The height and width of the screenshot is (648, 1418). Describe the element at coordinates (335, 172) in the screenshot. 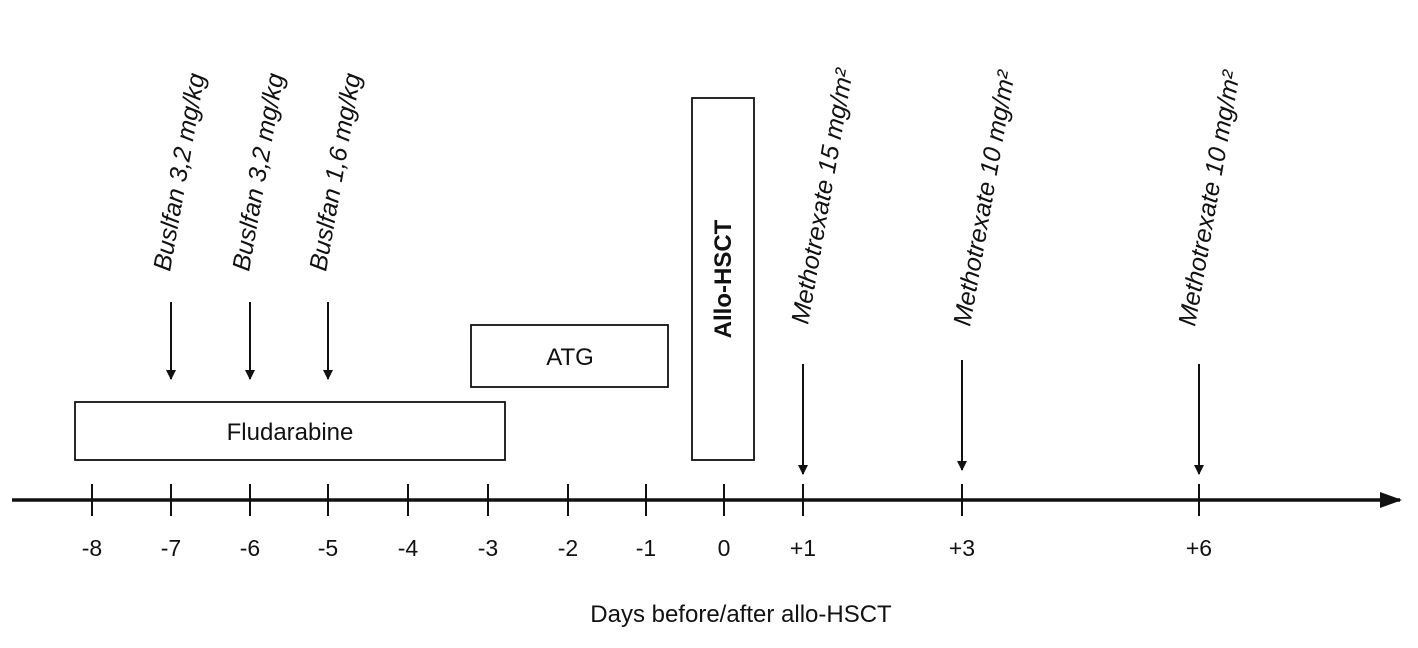

I see `busulfan-dose-label: Buslfan 1,6 mg/kg` at that location.